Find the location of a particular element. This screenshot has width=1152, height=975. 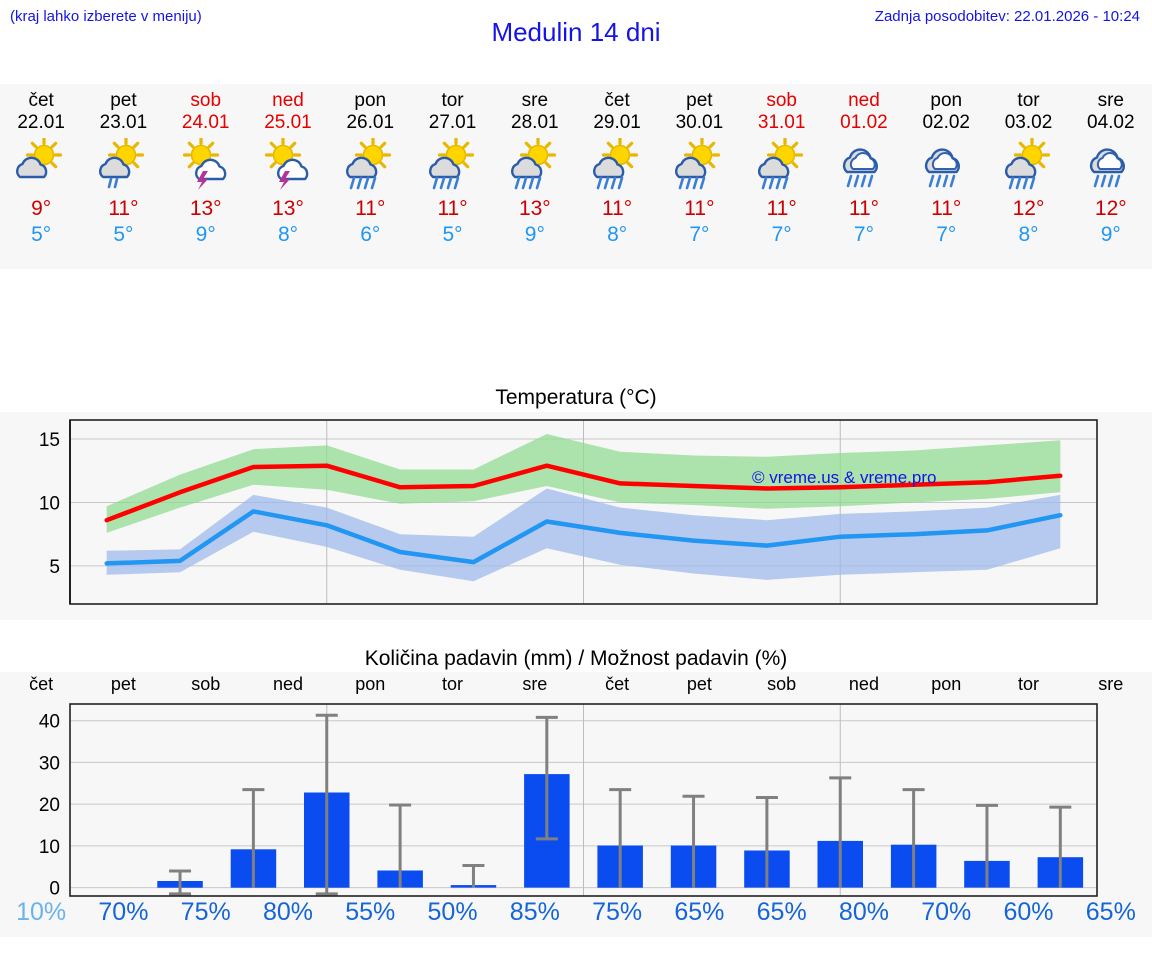

forecast-day-date: 03.02 is located at coordinates (1028, 122).